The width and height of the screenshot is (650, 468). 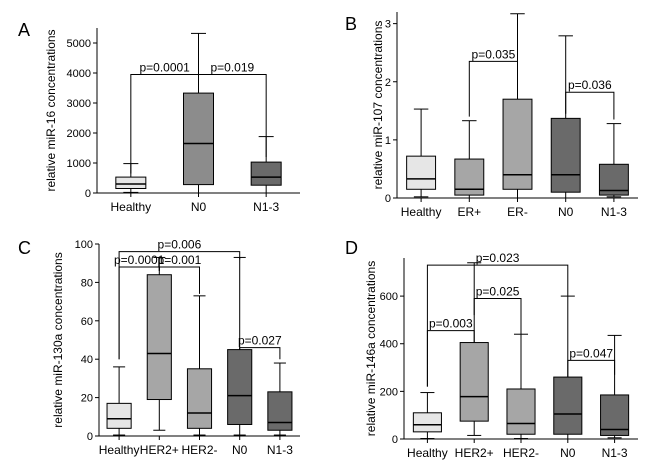 What do you see at coordinates (371, 348) in the screenshot?
I see `y-axis-label: relative miR-146a concentrations` at bounding box center [371, 348].